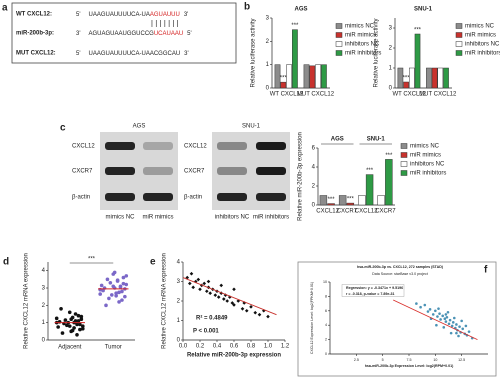 The image size is (500, 378). I want to click on y-tick-label: 6, so click(326, 311).